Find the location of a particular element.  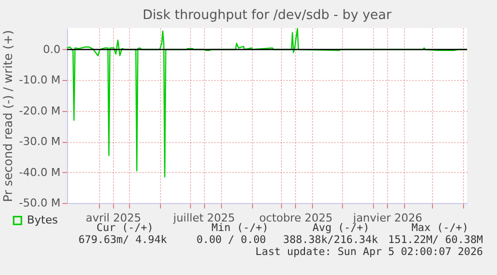

text: Max (-/+) is located at coordinates (440, 228).